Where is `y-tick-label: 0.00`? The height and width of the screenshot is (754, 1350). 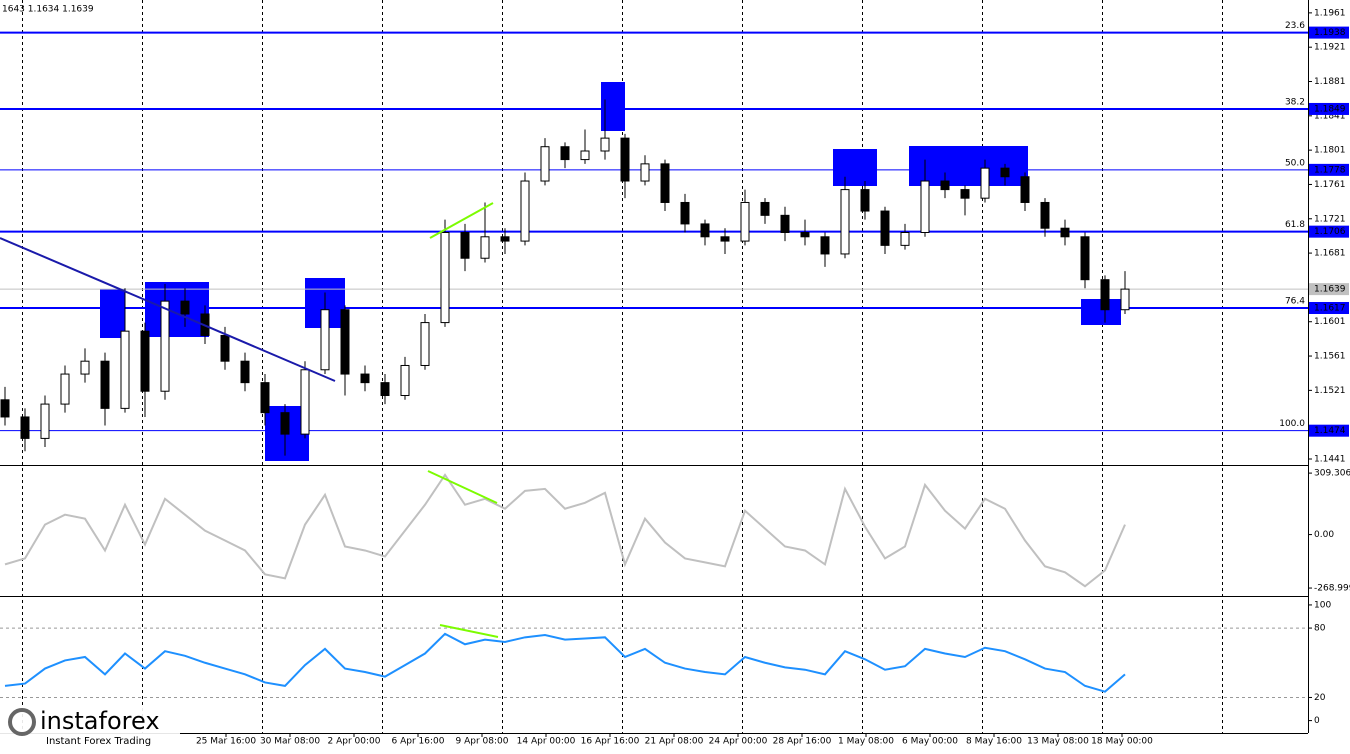 y-tick-label: 0.00 is located at coordinates (1324, 535).